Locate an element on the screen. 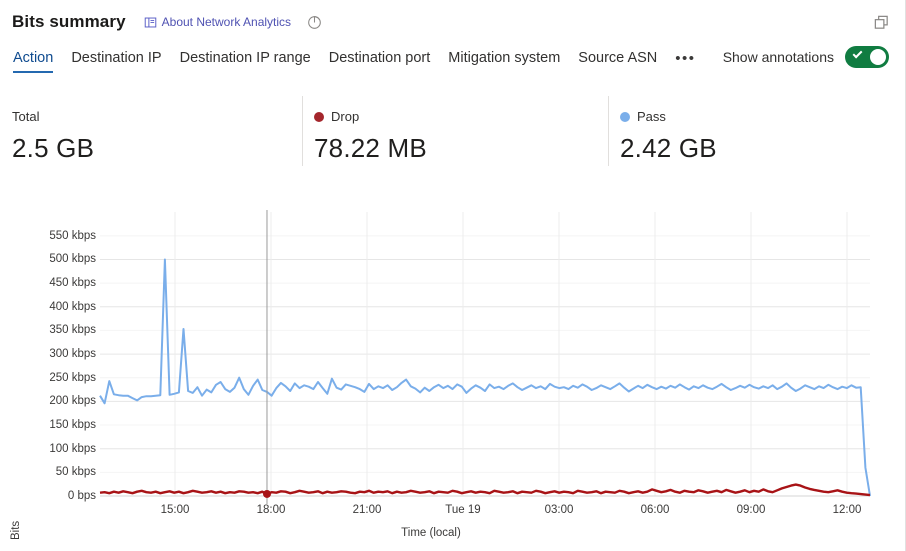 The height and width of the screenshot is (551, 906). pie-chart-icon is located at coordinates (314, 22).